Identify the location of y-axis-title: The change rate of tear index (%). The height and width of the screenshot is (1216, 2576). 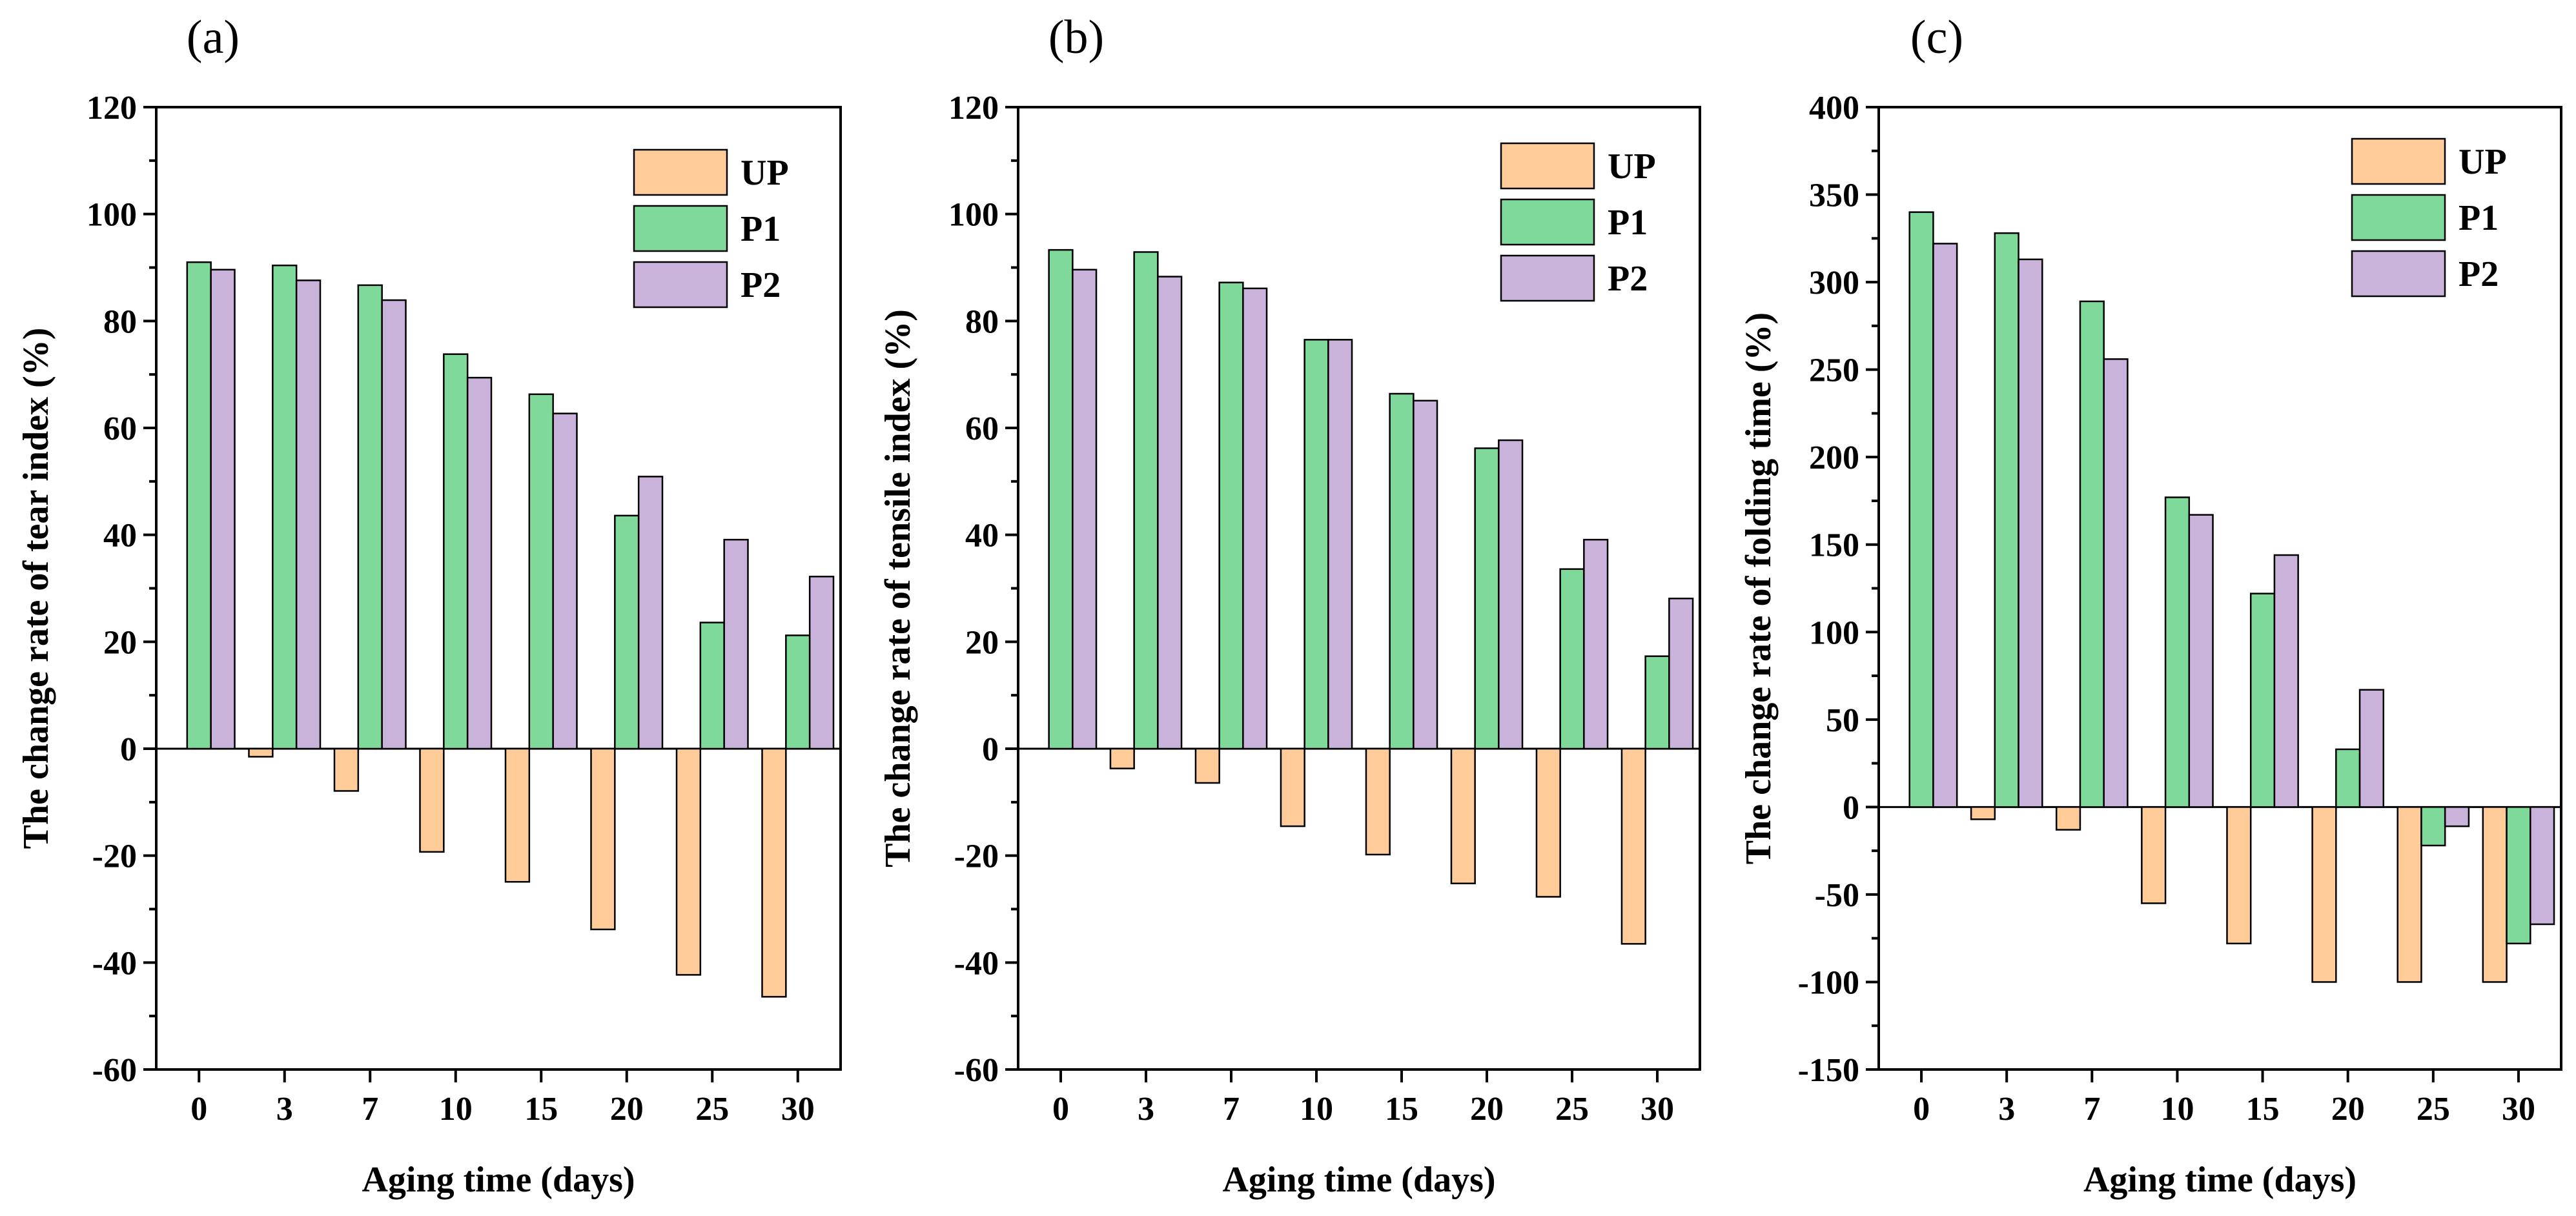
(36, 588).